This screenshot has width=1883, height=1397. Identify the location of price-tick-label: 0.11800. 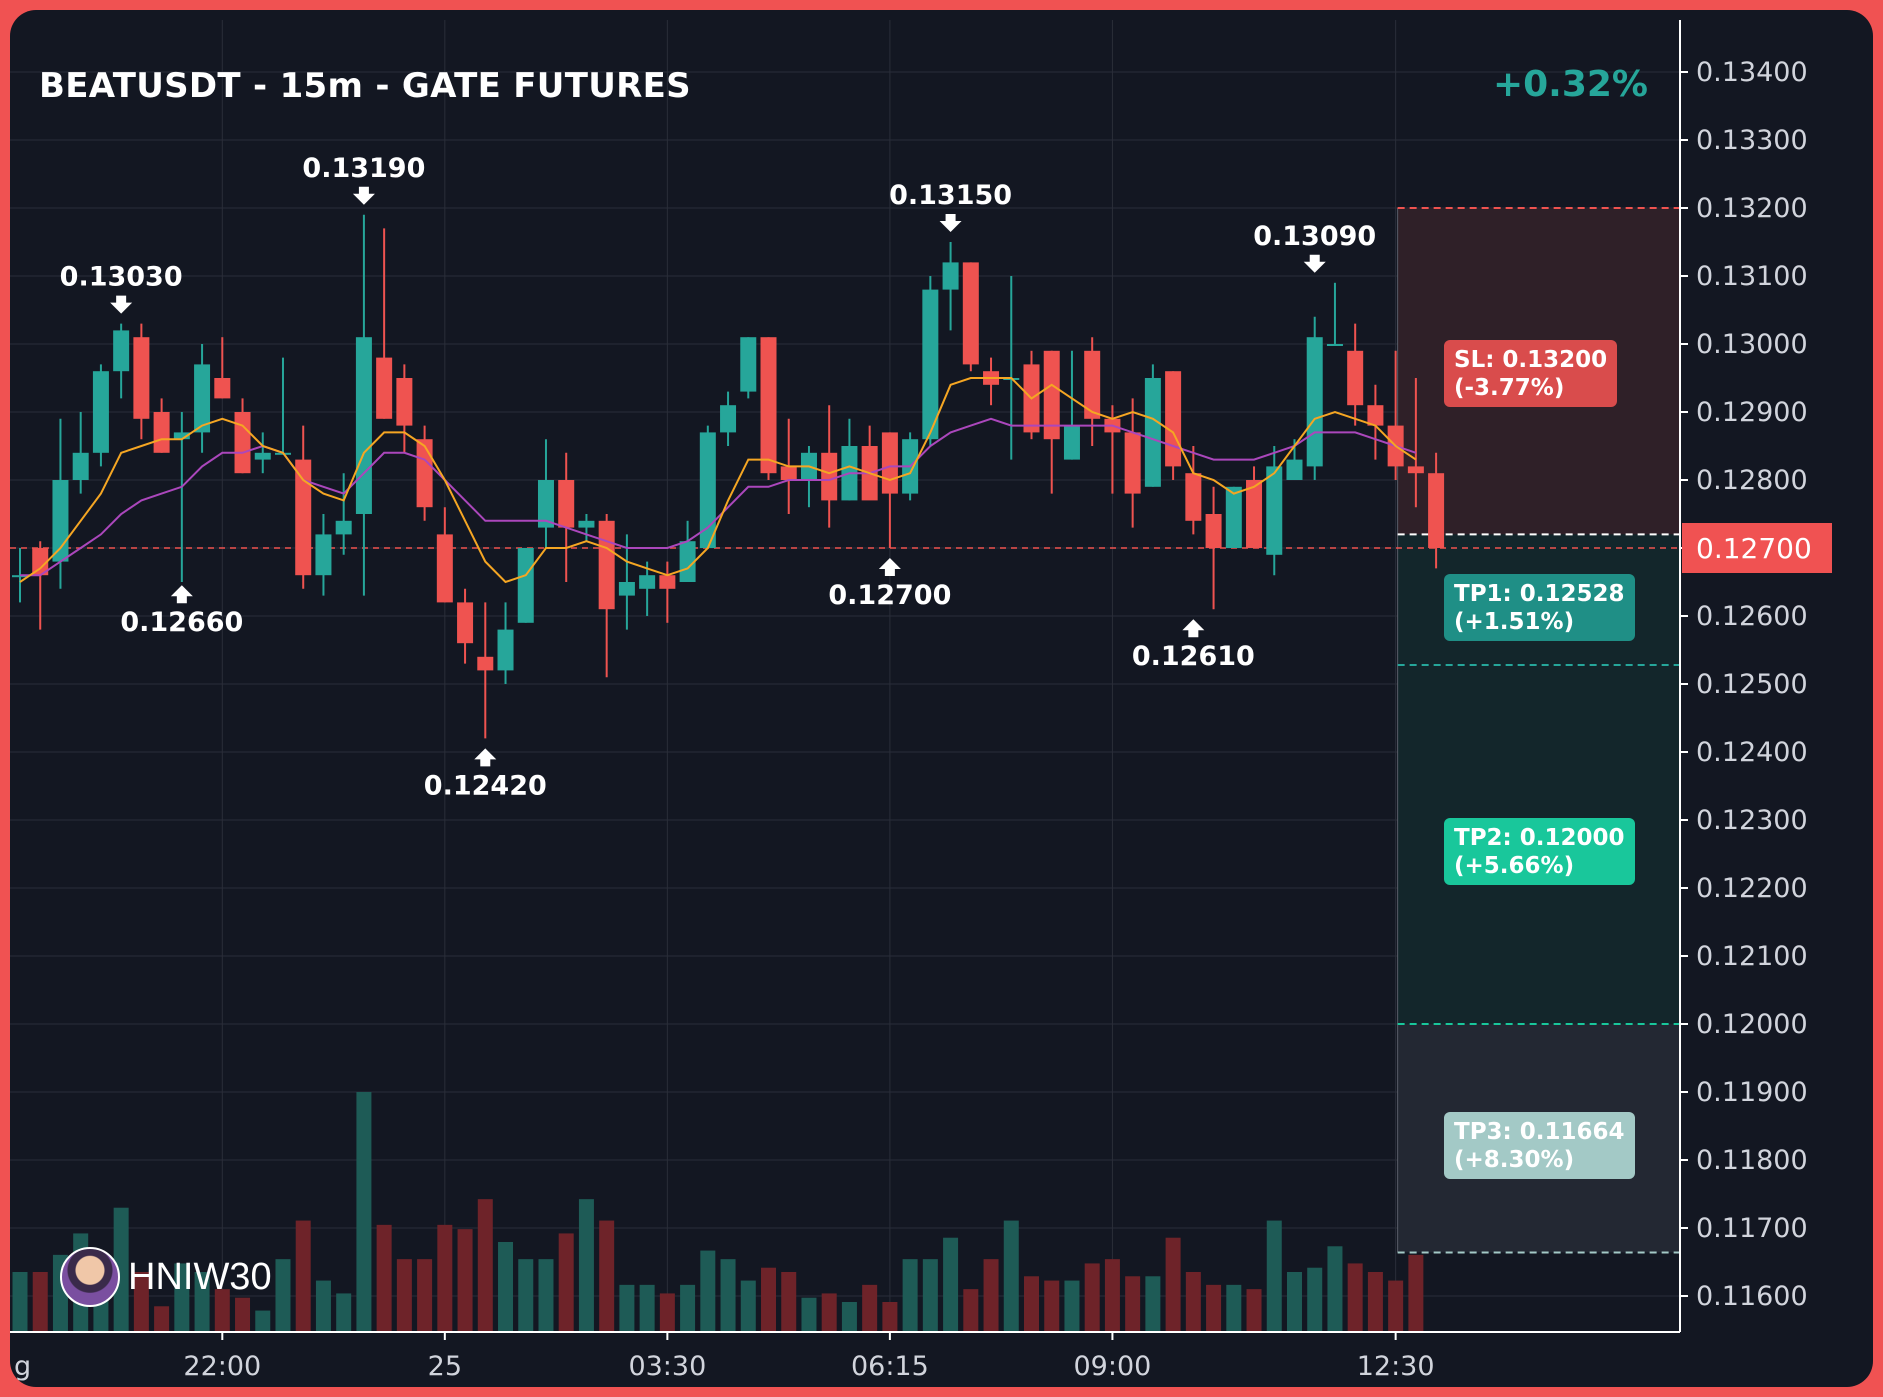
(1752, 1160).